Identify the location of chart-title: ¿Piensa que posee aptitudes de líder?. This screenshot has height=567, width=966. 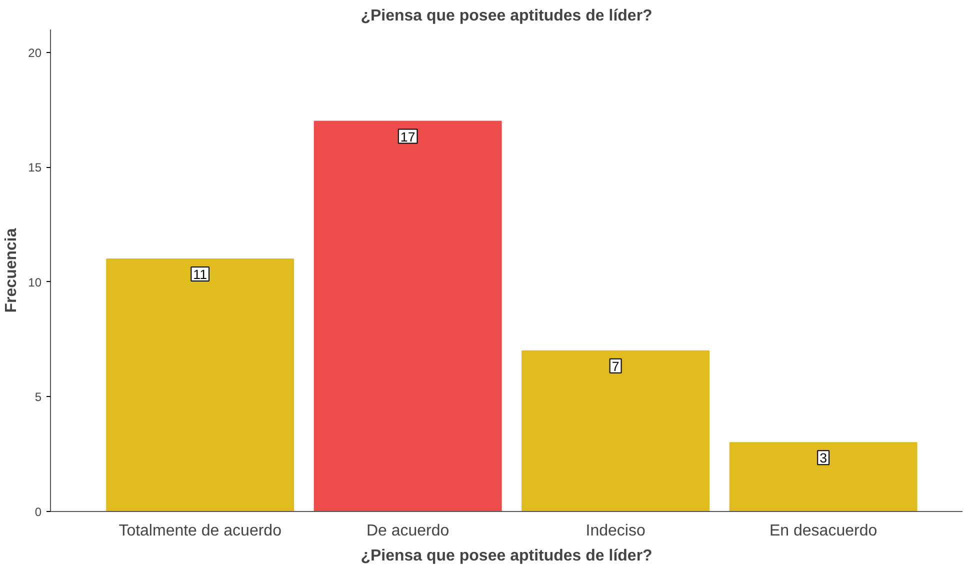
(506, 16).